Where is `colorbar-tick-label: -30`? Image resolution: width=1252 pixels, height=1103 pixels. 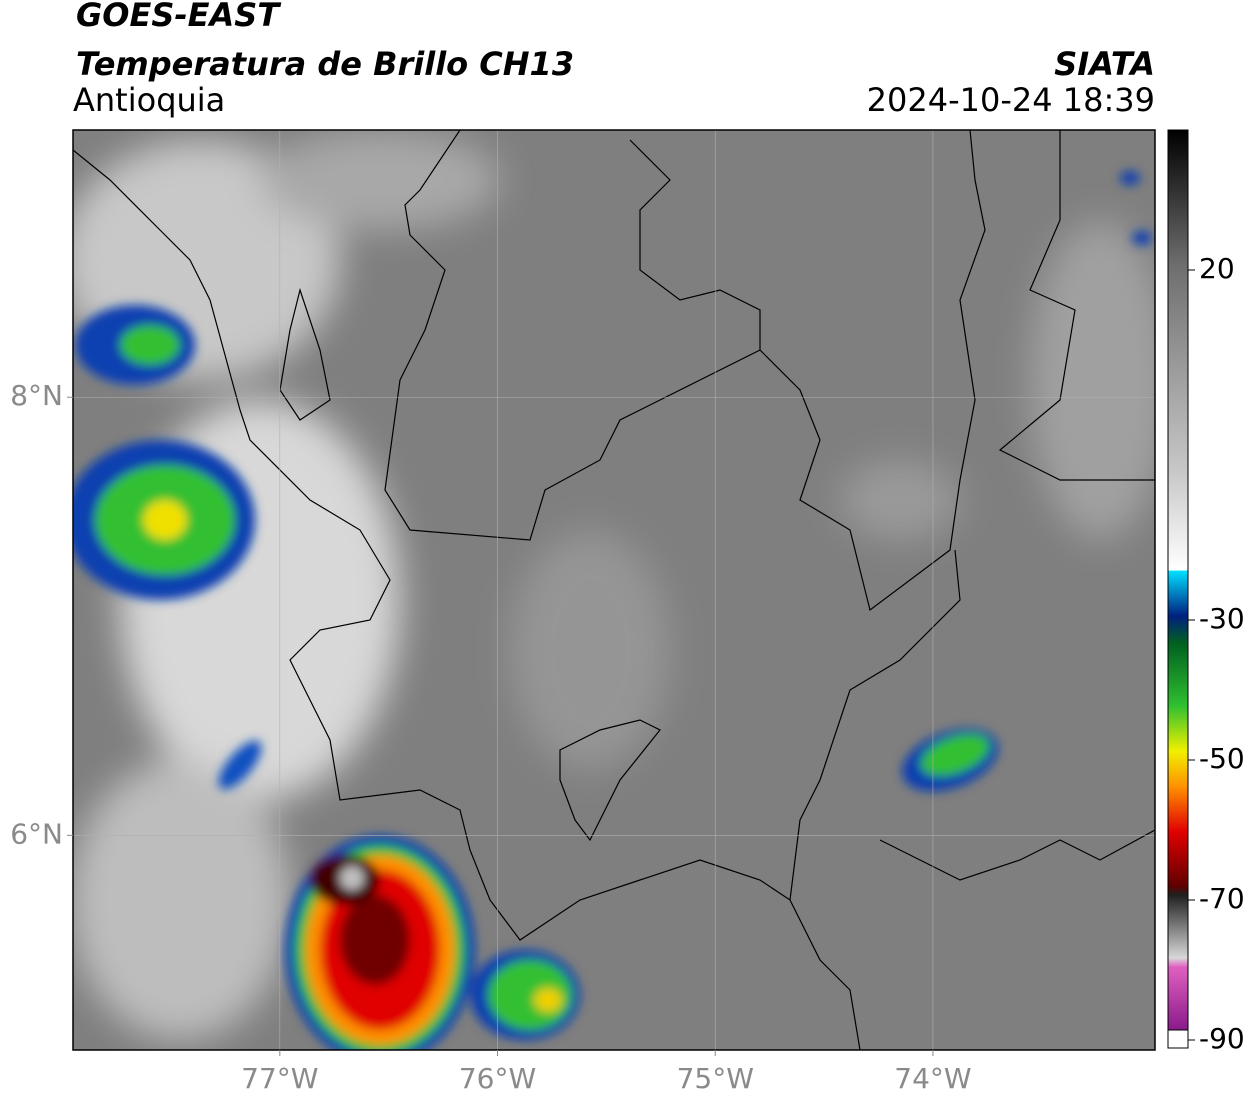 colorbar-tick-label: -30 is located at coordinates (1222, 618).